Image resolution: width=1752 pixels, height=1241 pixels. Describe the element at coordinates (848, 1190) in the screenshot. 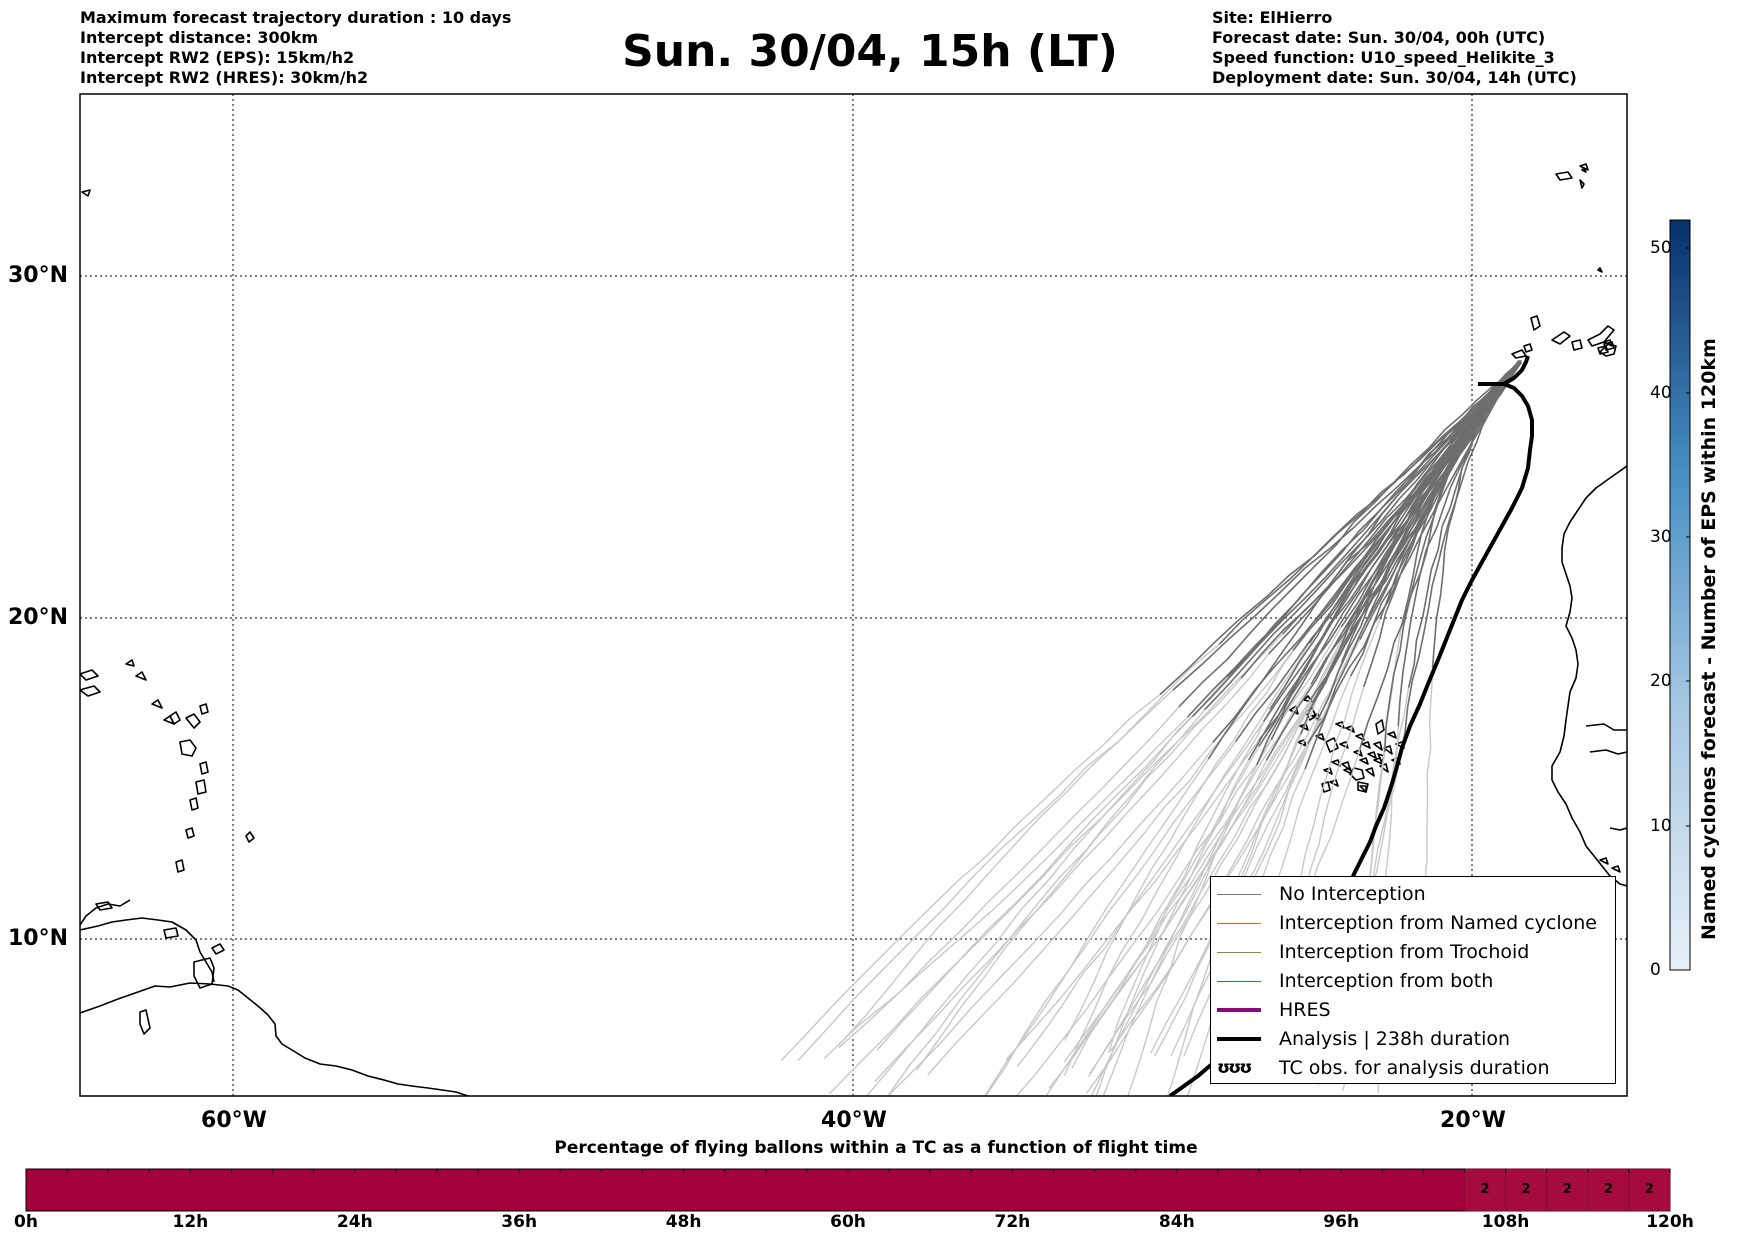

I see `flight-time-bar` at that location.